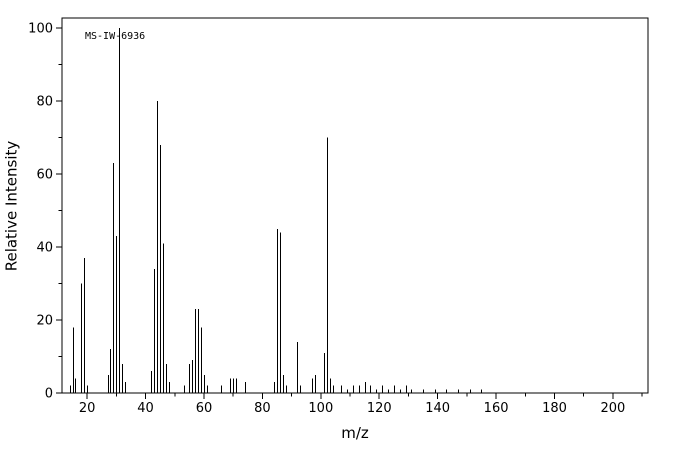  I want to click on y-tick-label: 40, so click(44, 248).